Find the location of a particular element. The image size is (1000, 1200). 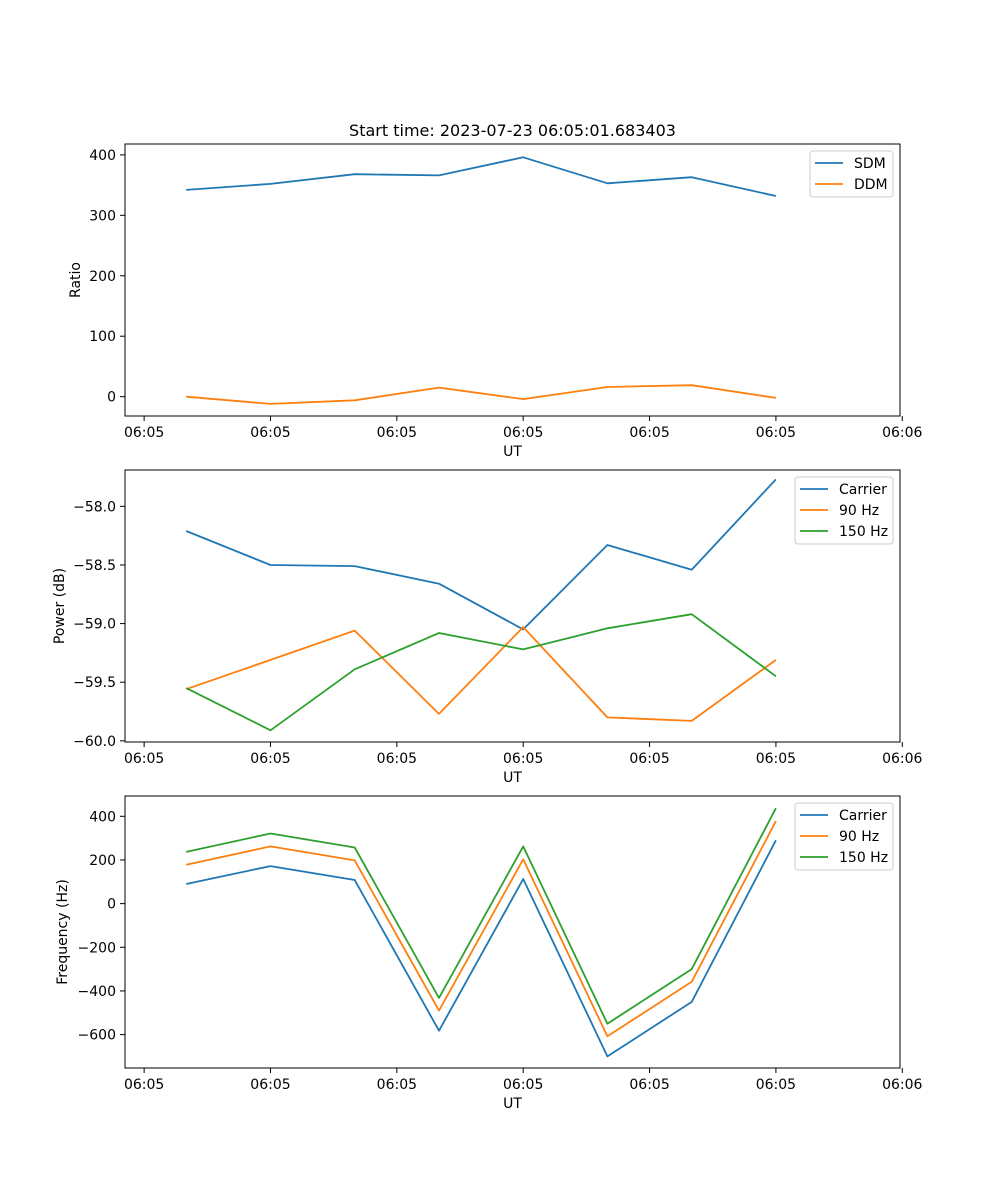

power-series-group is located at coordinates (481, 605).